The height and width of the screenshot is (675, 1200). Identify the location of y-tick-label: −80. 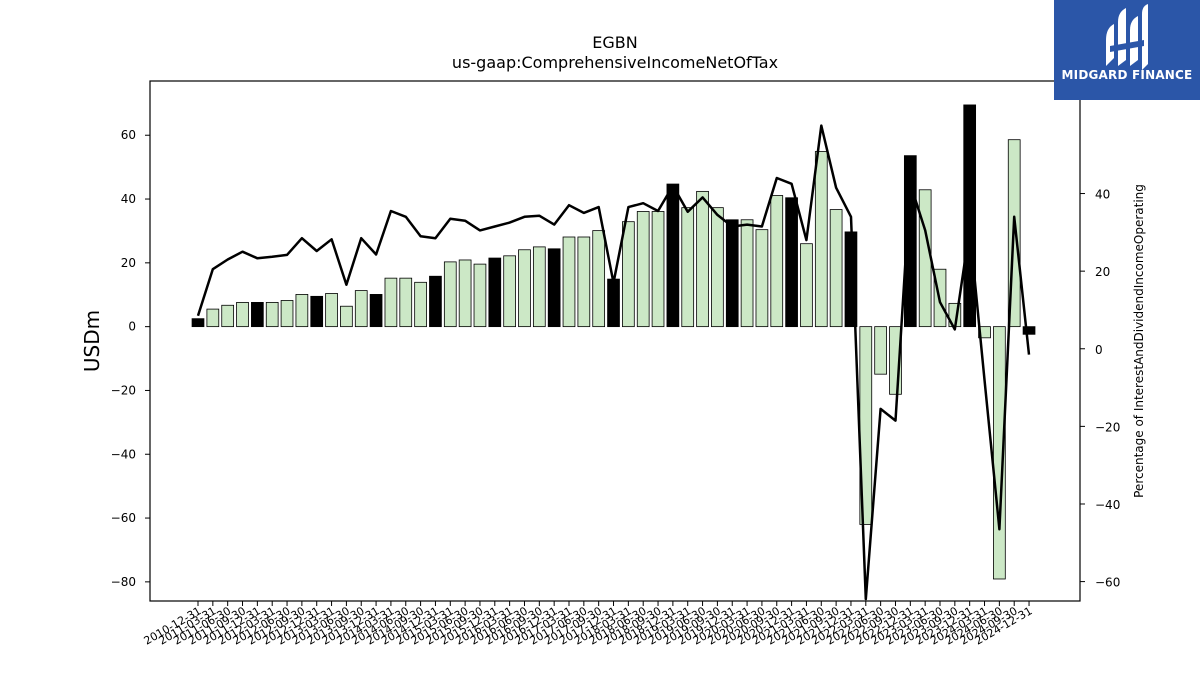
(123, 582).